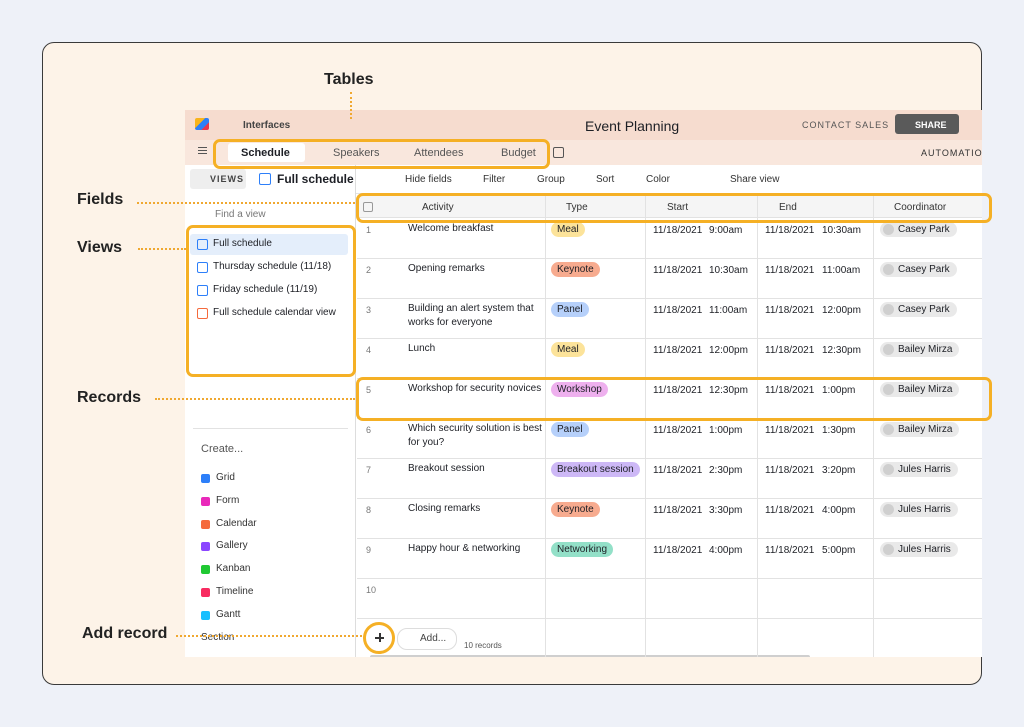 The width and height of the screenshot is (1024, 727). What do you see at coordinates (428, 179) in the screenshot?
I see `toolbar-button: Hide fields` at bounding box center [428, 179].